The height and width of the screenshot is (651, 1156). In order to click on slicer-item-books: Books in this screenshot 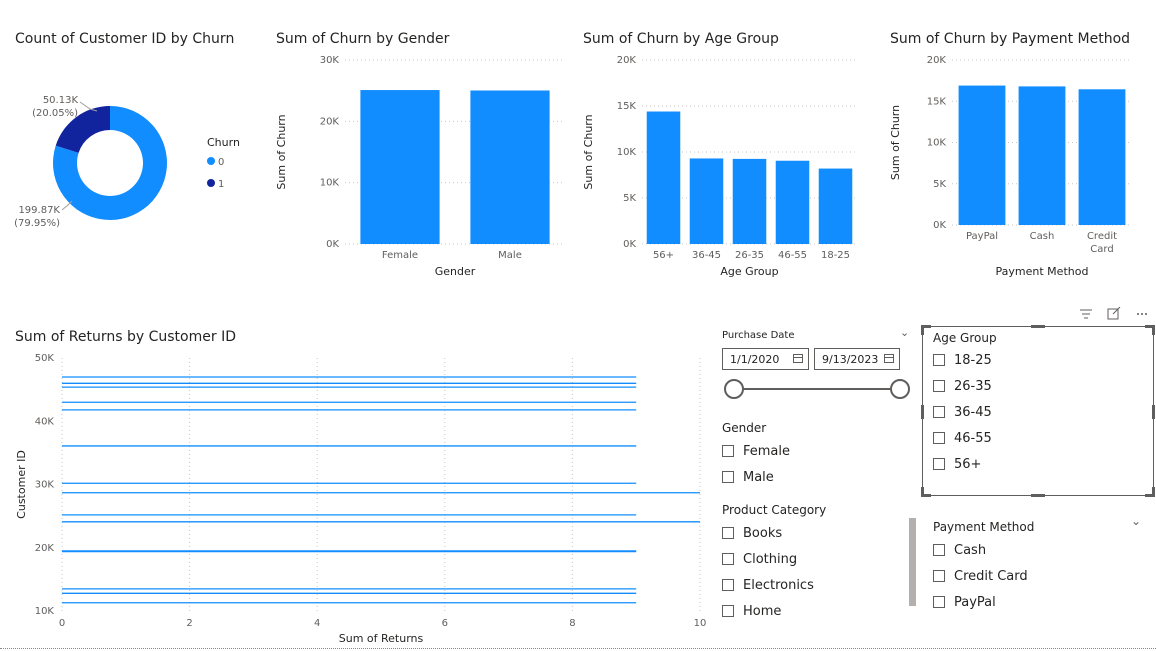, I will do `click(768, 533)`.